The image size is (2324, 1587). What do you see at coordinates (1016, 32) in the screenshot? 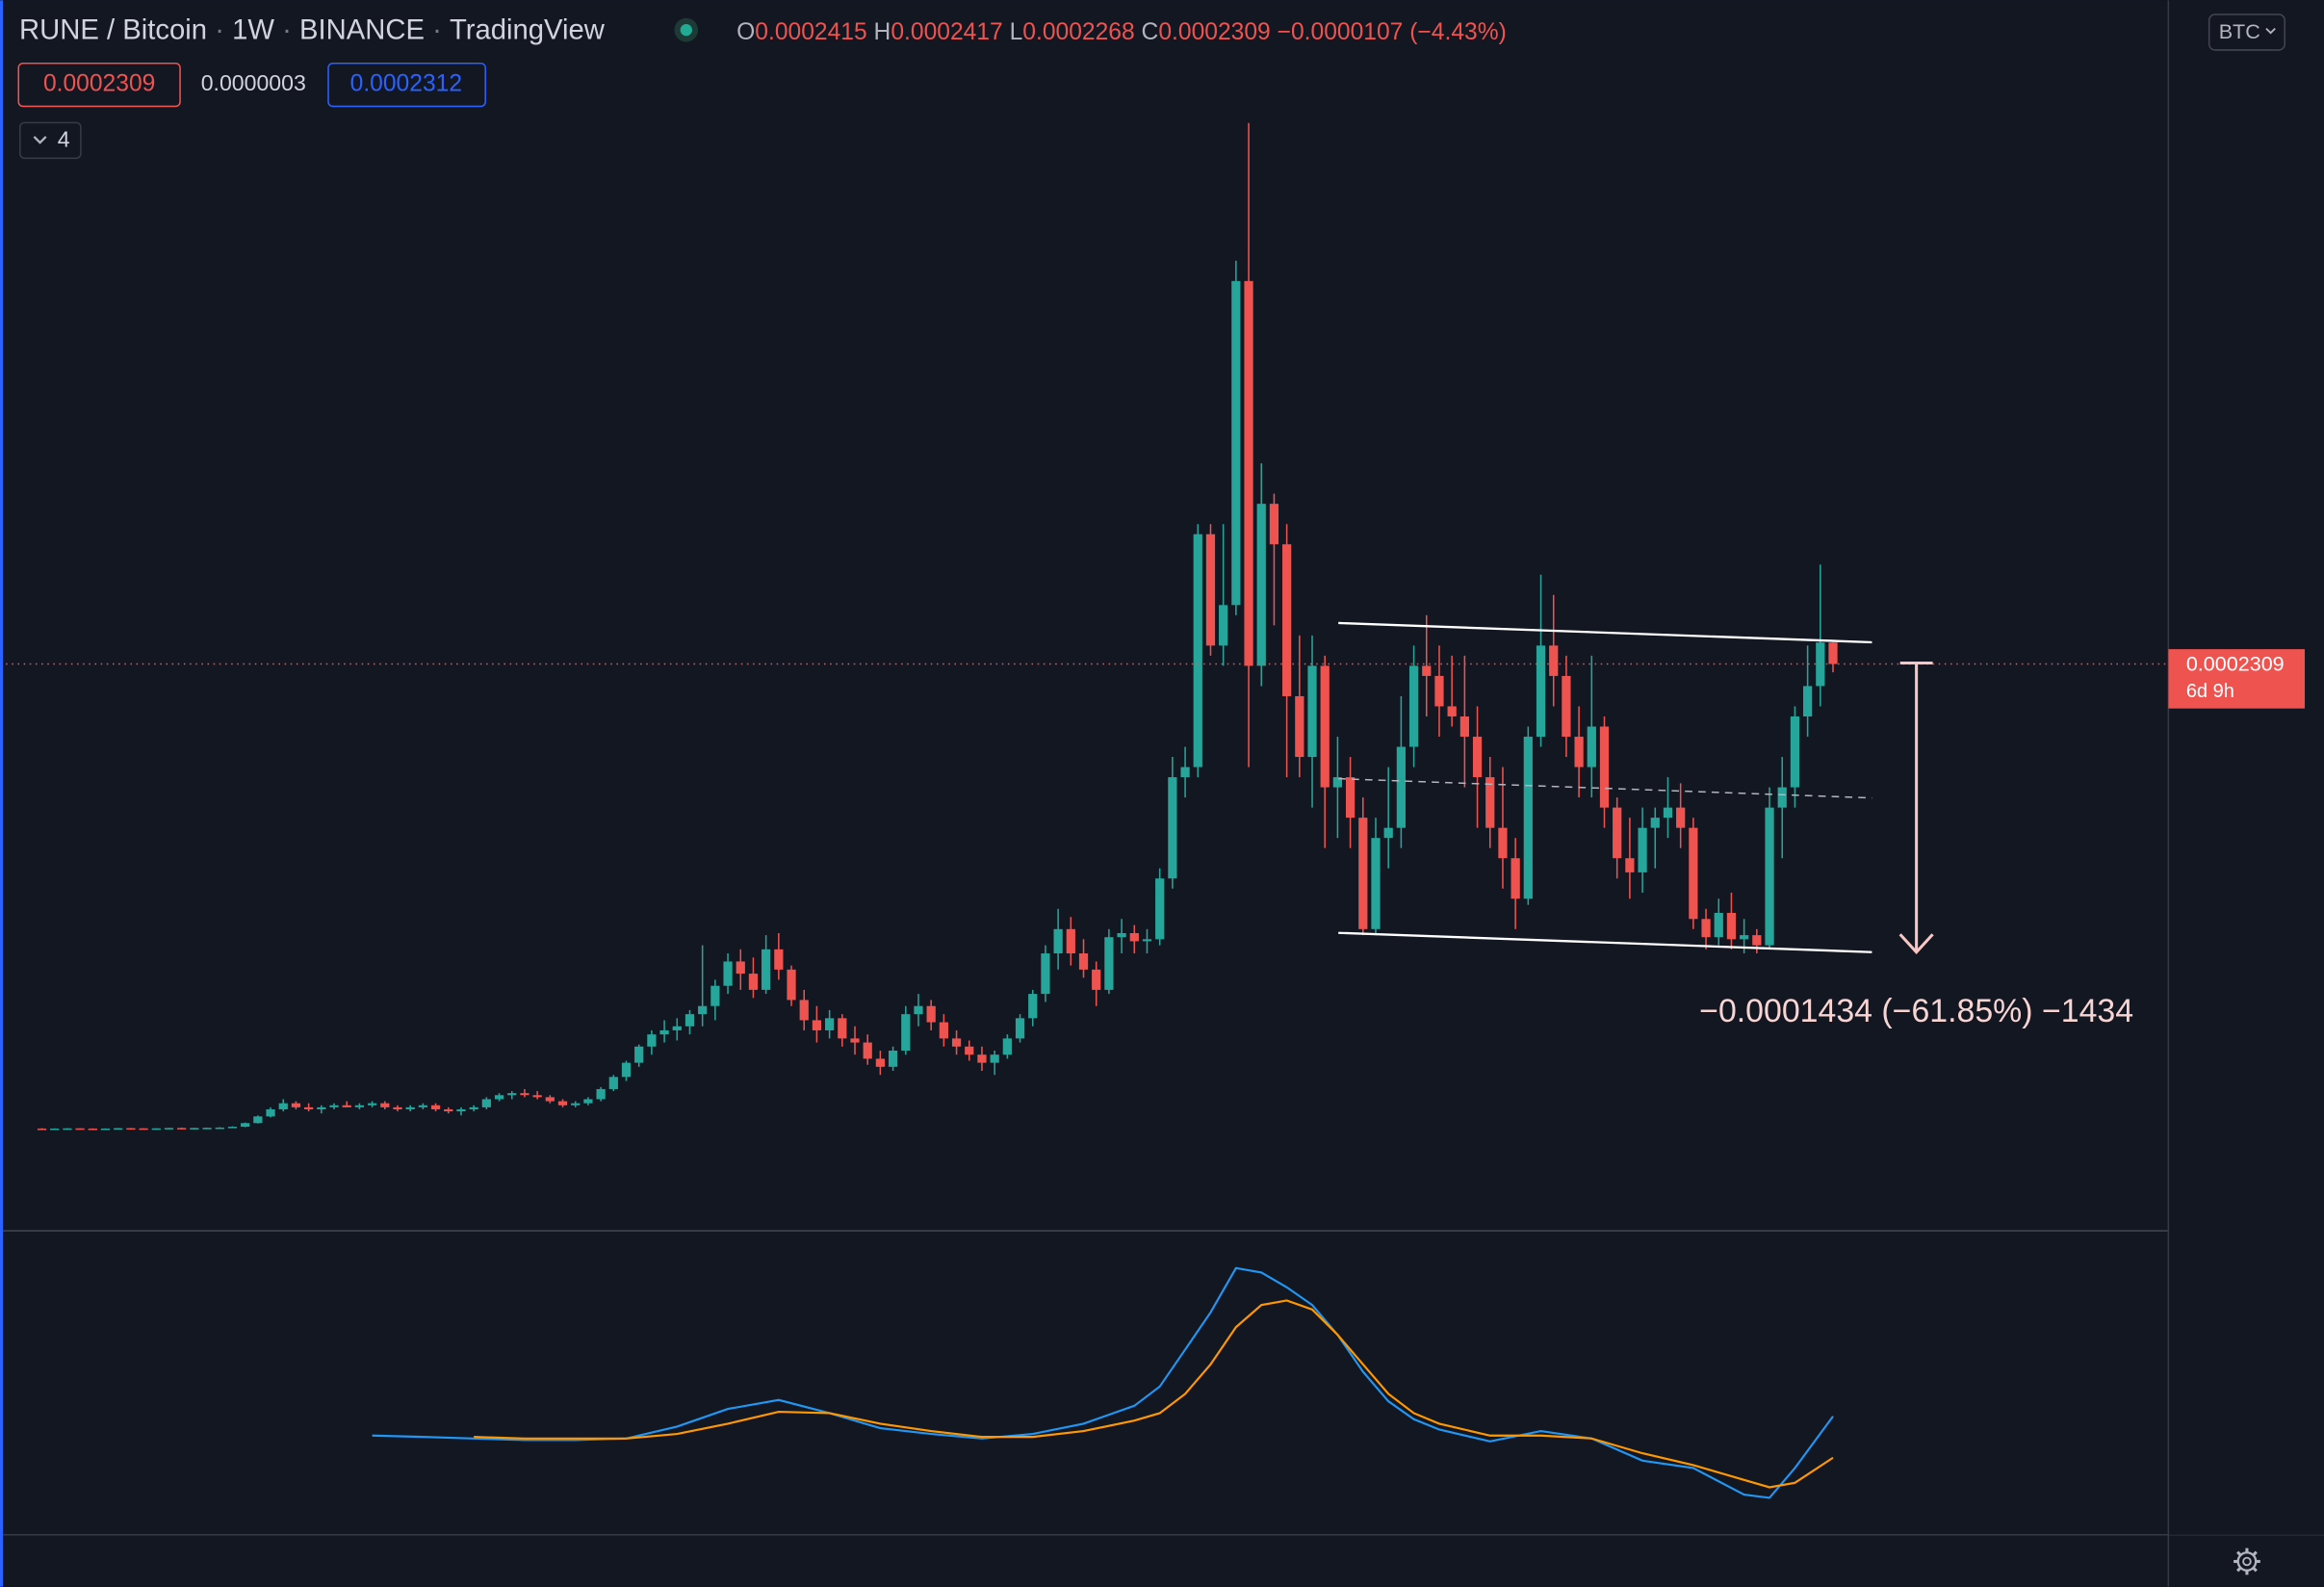
I see `ohlc-key: L` at bounding box center [1016, 32].